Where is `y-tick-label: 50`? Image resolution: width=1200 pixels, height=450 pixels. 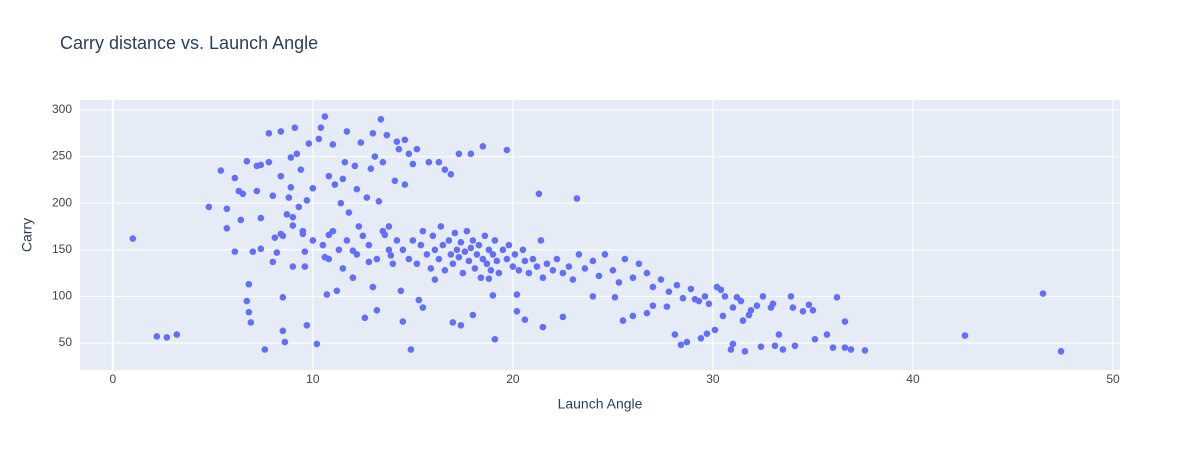 y-tick-label: 50 is located at coordinates (66, 342).